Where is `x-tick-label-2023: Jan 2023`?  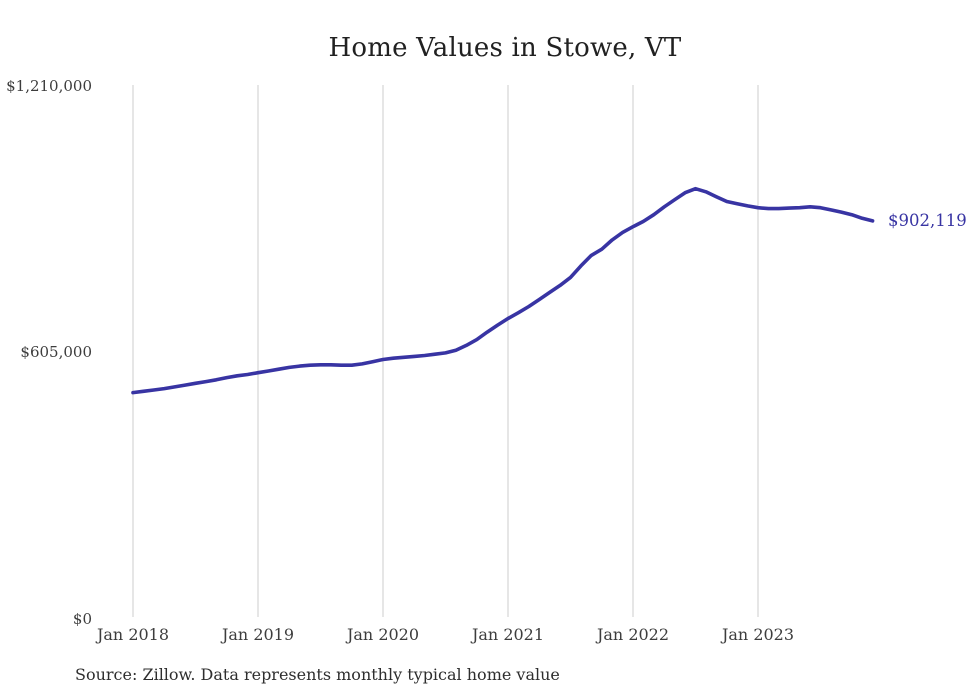
x-tick-label-2023: Jan 2023 is located at coordinates (758, 634).